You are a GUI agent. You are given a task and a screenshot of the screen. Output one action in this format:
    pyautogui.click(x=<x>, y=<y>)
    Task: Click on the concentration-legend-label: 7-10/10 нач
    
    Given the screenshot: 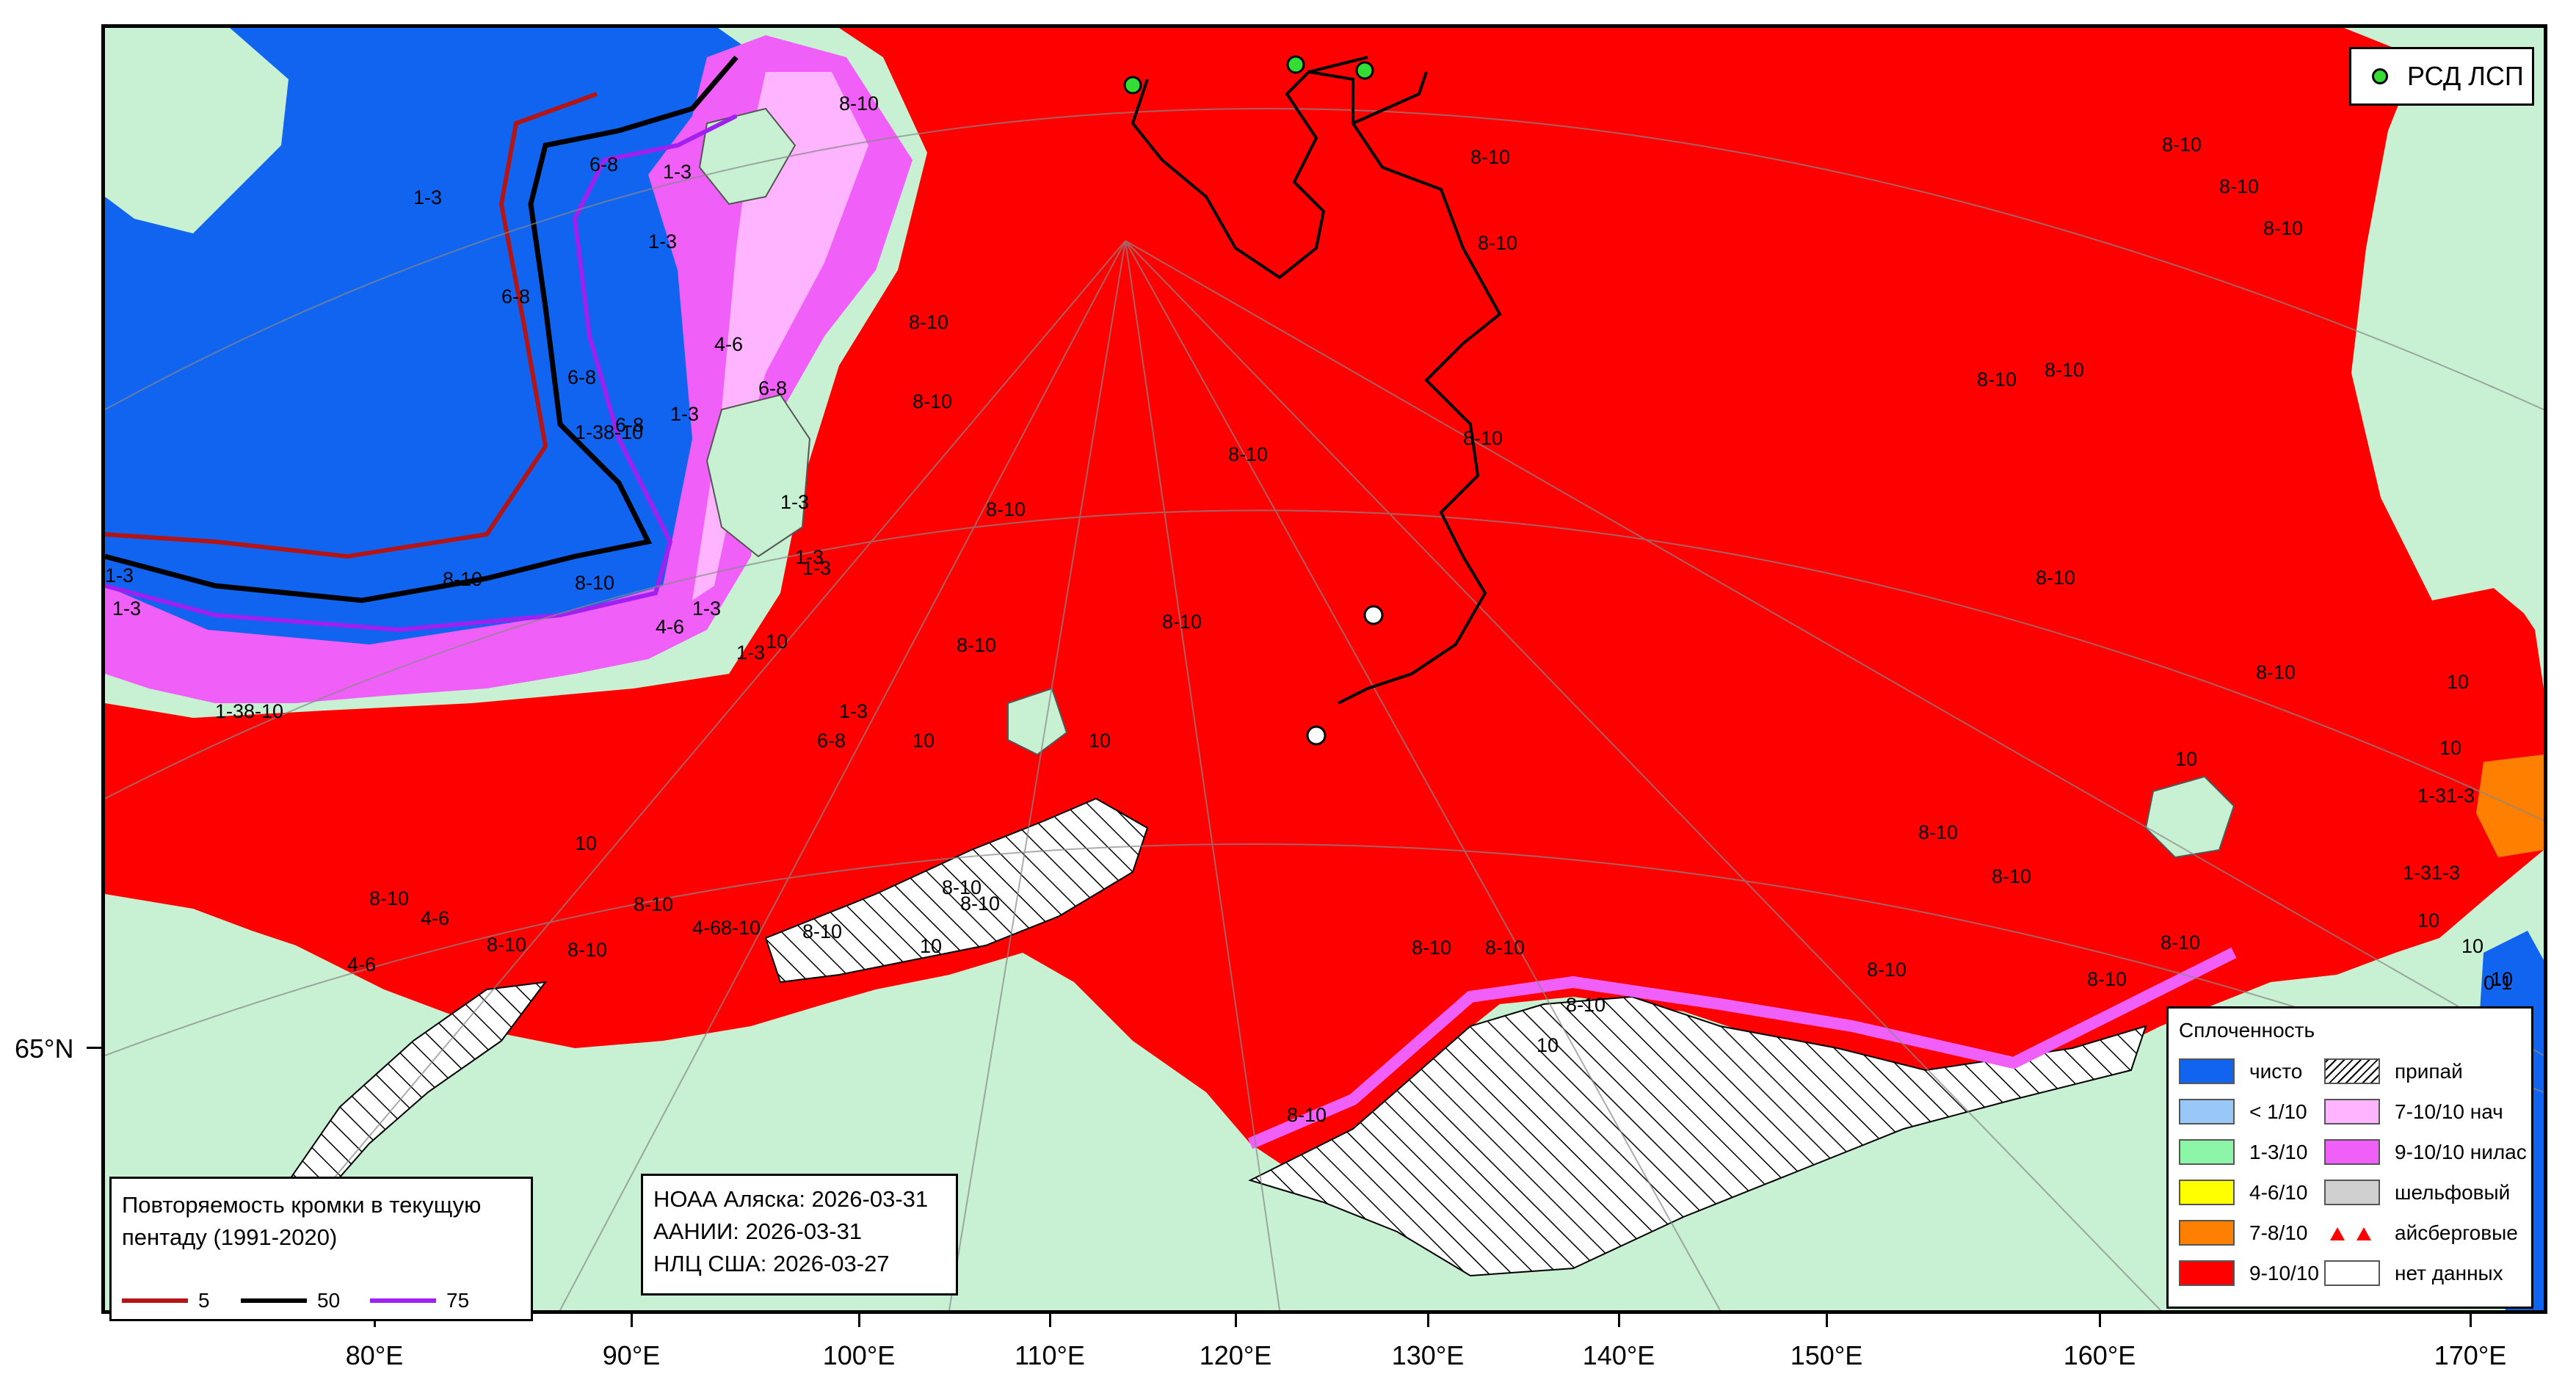 What is the action you would take?
    pyautogui.click(x=2449, y=1111)
    